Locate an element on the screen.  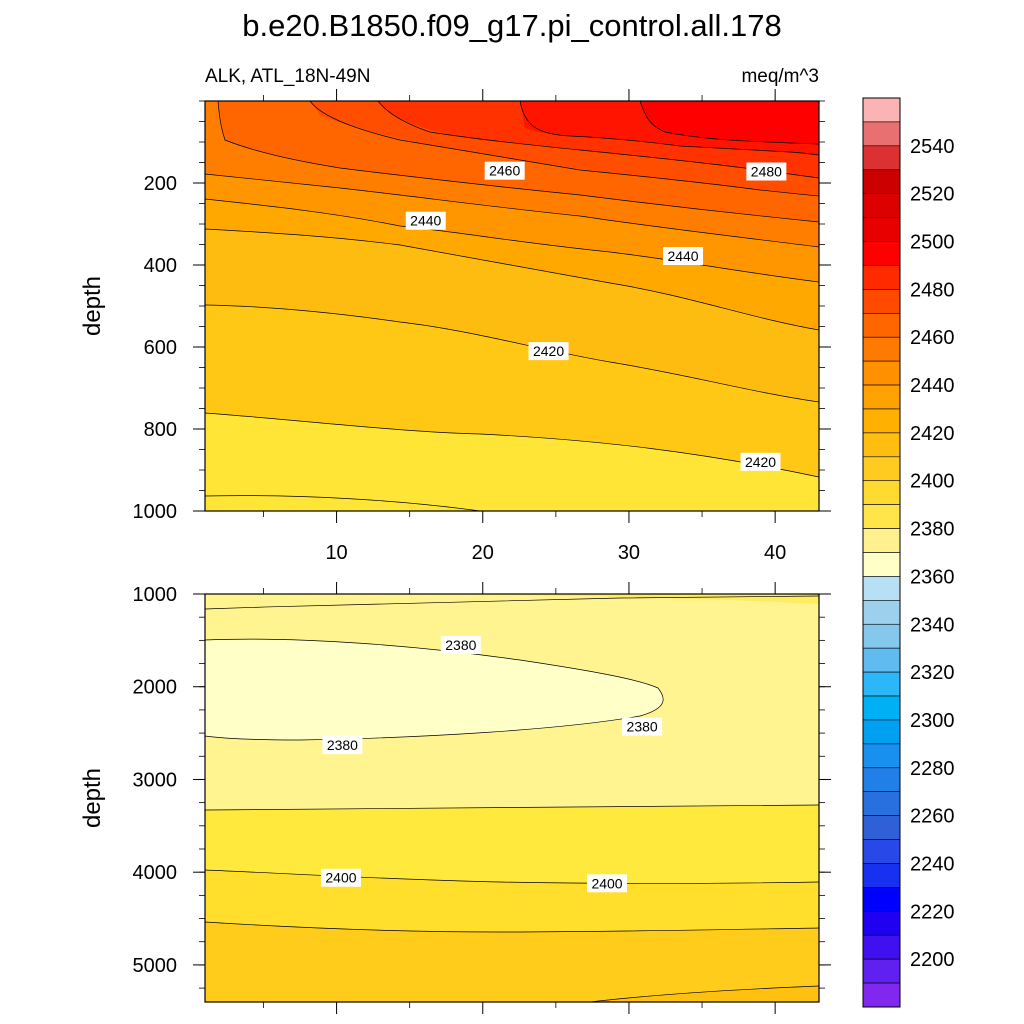
colorbar-label: 2340 is located at coordinates (932, 625).